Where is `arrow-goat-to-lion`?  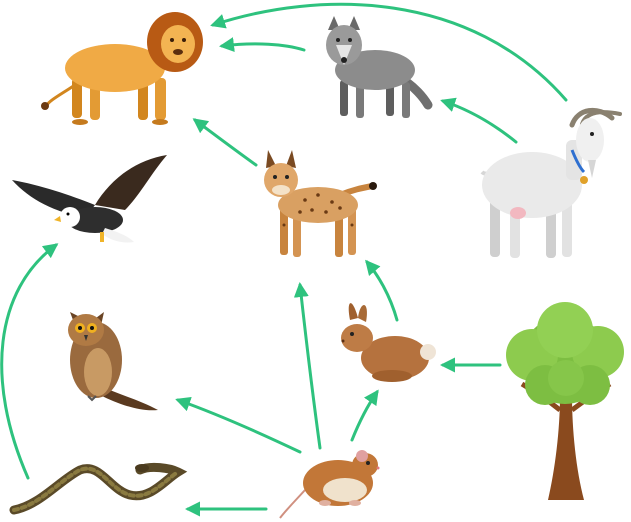
arrow-goat-to-lion is located at coordinates (389, 52).